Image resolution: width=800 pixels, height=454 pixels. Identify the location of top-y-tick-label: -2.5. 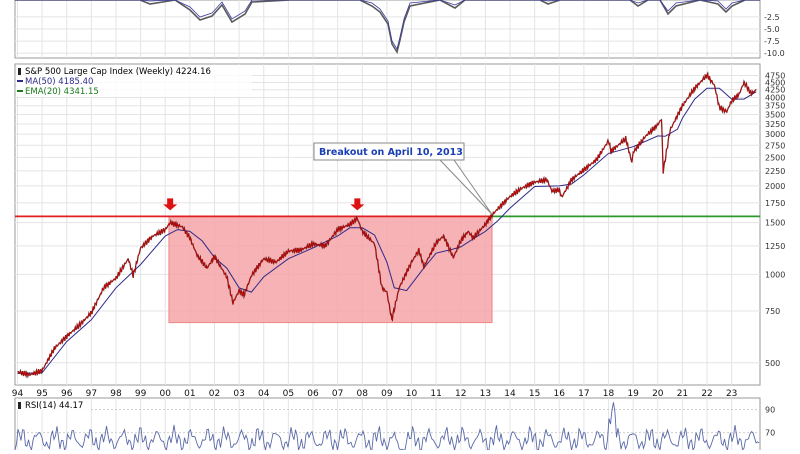
(772, 17).